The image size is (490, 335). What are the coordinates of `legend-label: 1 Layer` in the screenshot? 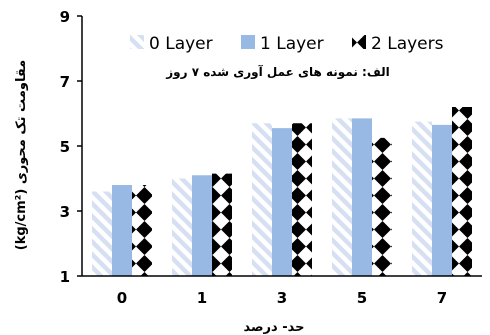 It's located at (292, 44).